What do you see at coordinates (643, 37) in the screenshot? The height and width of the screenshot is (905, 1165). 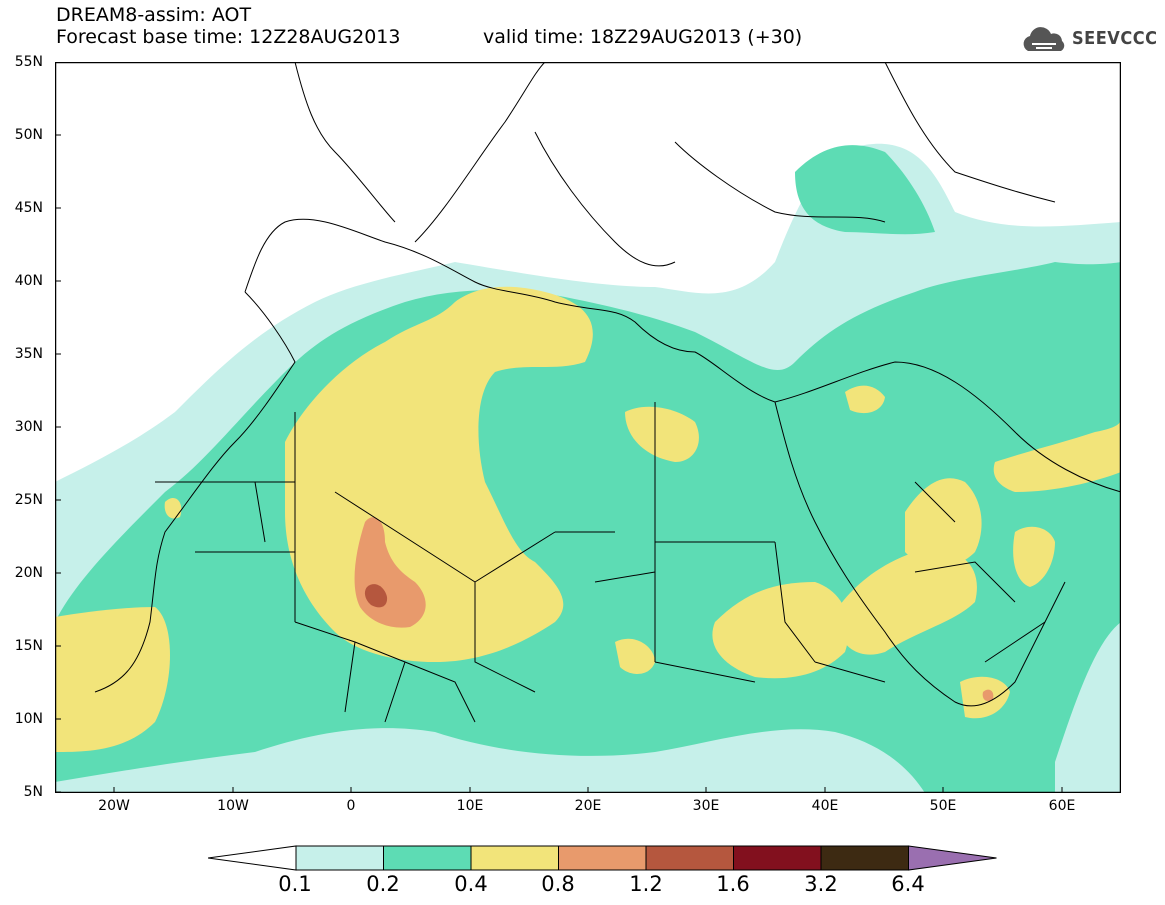 I see `valid-time: valid time: 18Z29AUG2013 (+30)` at bounding box center [643, 37].